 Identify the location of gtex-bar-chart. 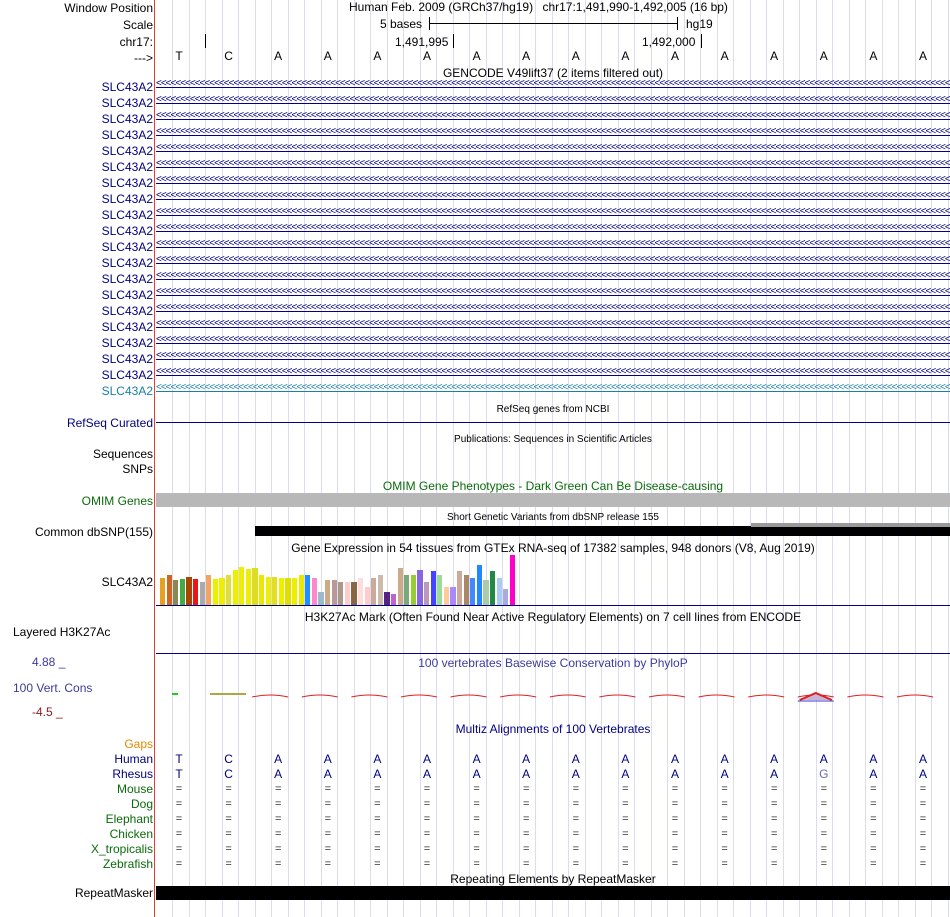
(553, 580).